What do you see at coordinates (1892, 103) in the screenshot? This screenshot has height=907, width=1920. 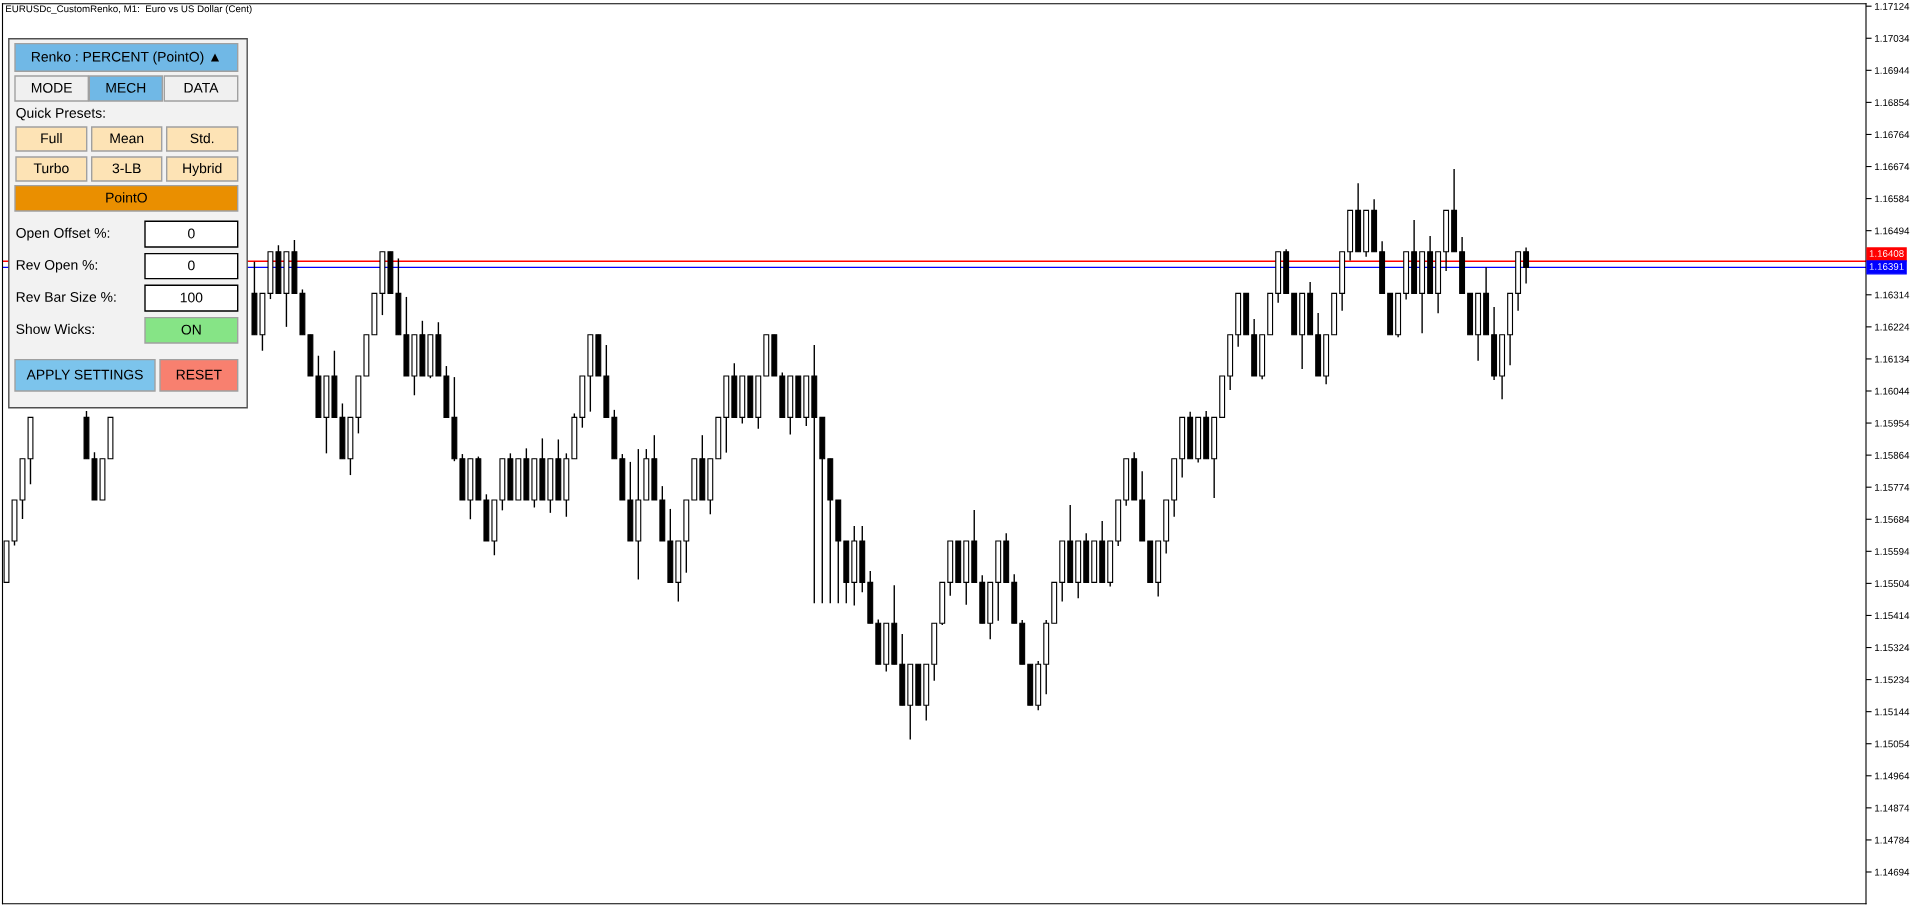 I see `y-tick-label: 1.16854` at bounding box center [1892, 103].